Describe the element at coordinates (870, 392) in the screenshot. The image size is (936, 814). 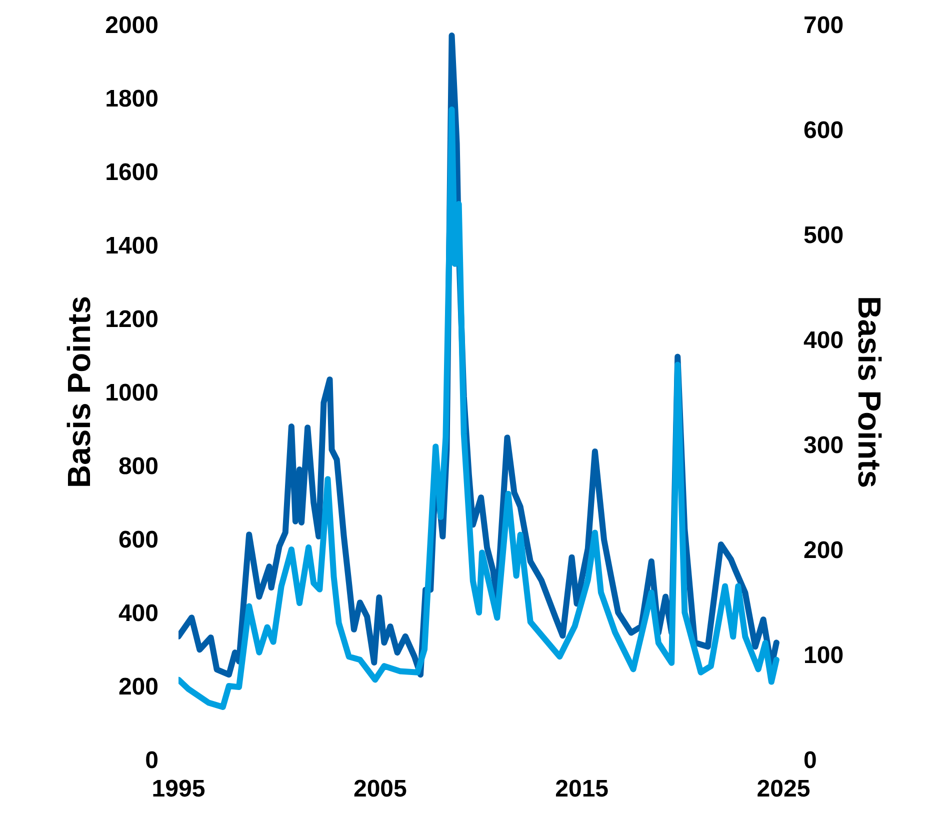
I see `y2-axis-title: Basis Points` at that location.